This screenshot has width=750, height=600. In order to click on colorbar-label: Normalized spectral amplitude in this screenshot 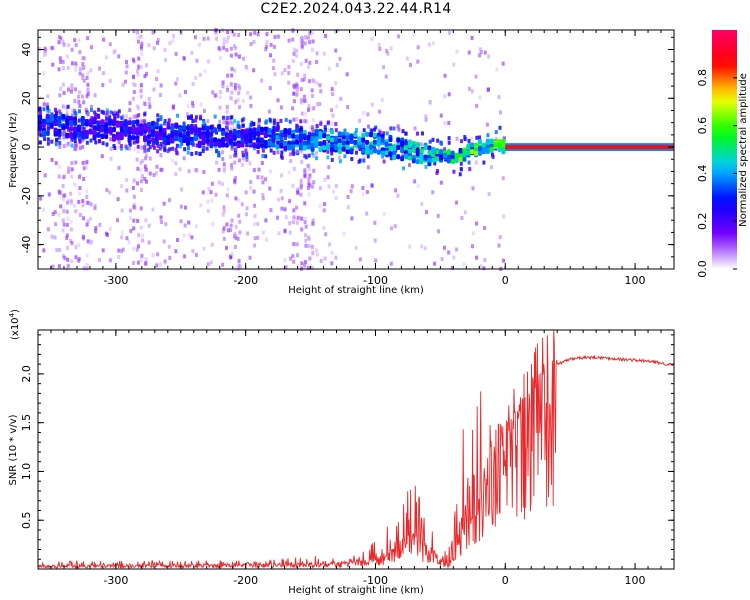, I will do `click(743, 150)`.